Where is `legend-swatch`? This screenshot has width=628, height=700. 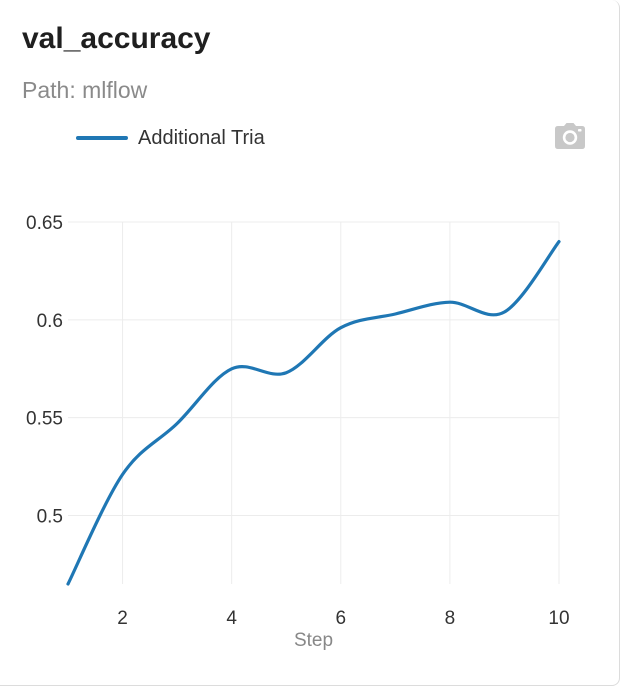 legend-swatch is located at coordinates (102, 138).